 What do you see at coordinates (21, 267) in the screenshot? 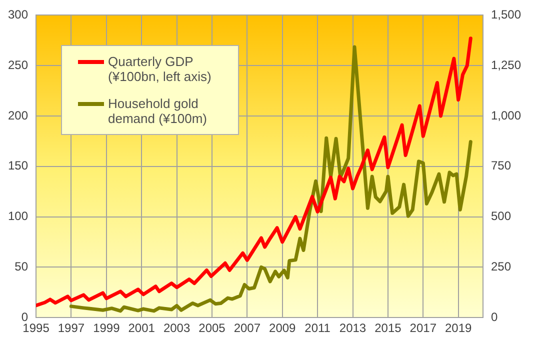
I see `y-tick-label: 50` at bounding box center [21, 267].